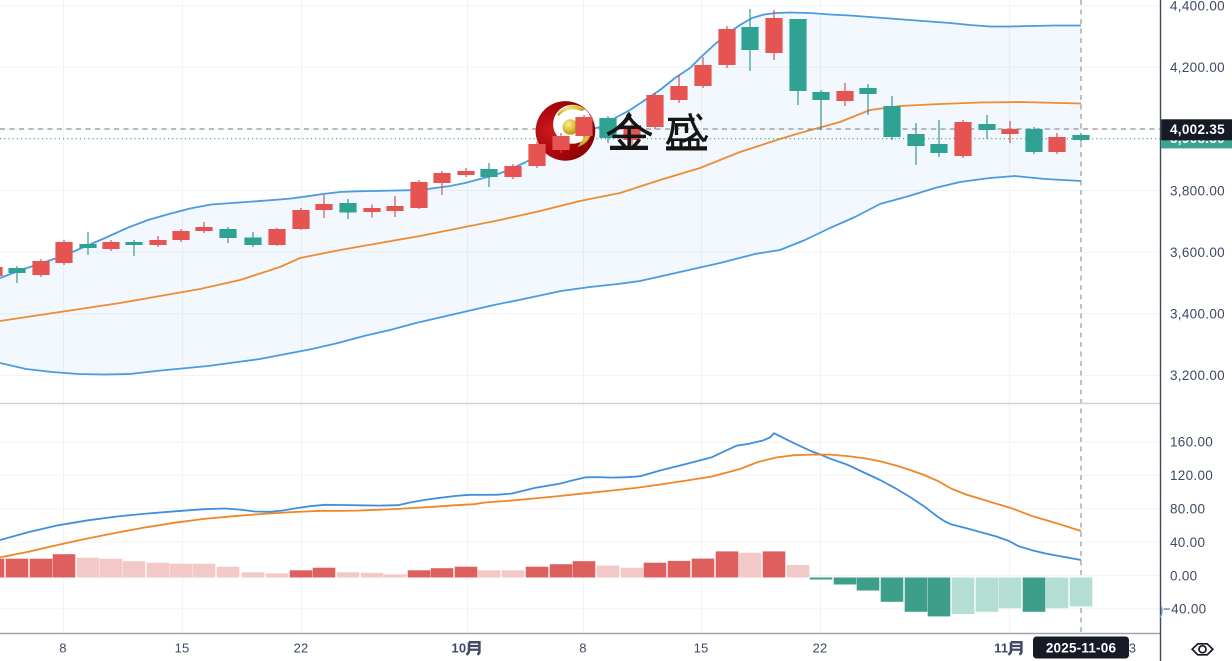  Describe the element at coordinates (1197, 375) in the screenshot. I see `svg-text: 3,200.00` at that location.